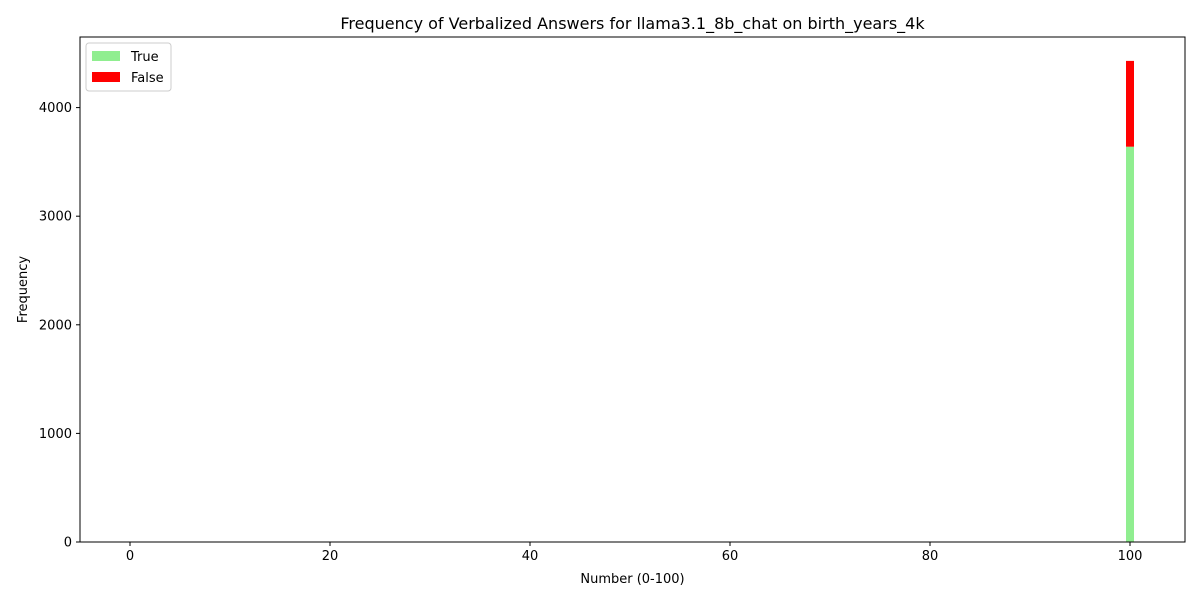 Image resolution: width=1200 pixels, height=604 pixels. What do you see at coordinates (1130, 344) in the screenshot?
I see `bar-true-x100` at bounding box center [1130, 344].